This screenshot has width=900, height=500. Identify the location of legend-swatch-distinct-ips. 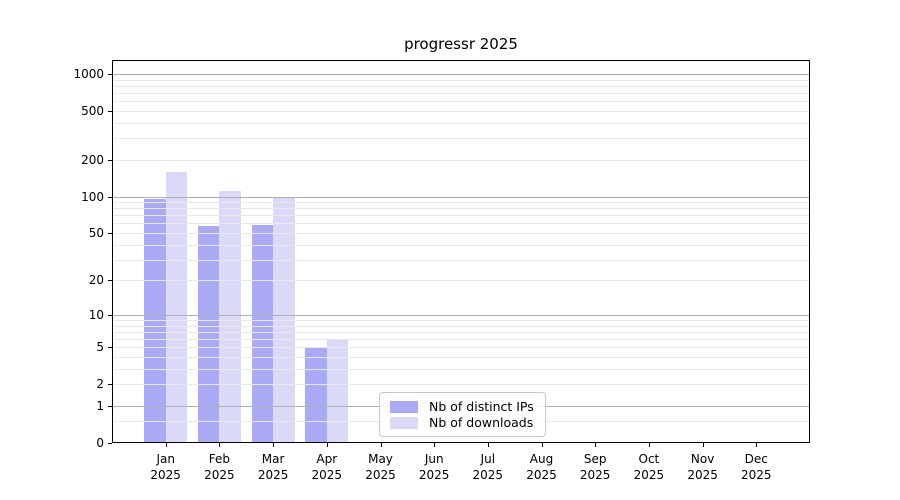
(404, 406).